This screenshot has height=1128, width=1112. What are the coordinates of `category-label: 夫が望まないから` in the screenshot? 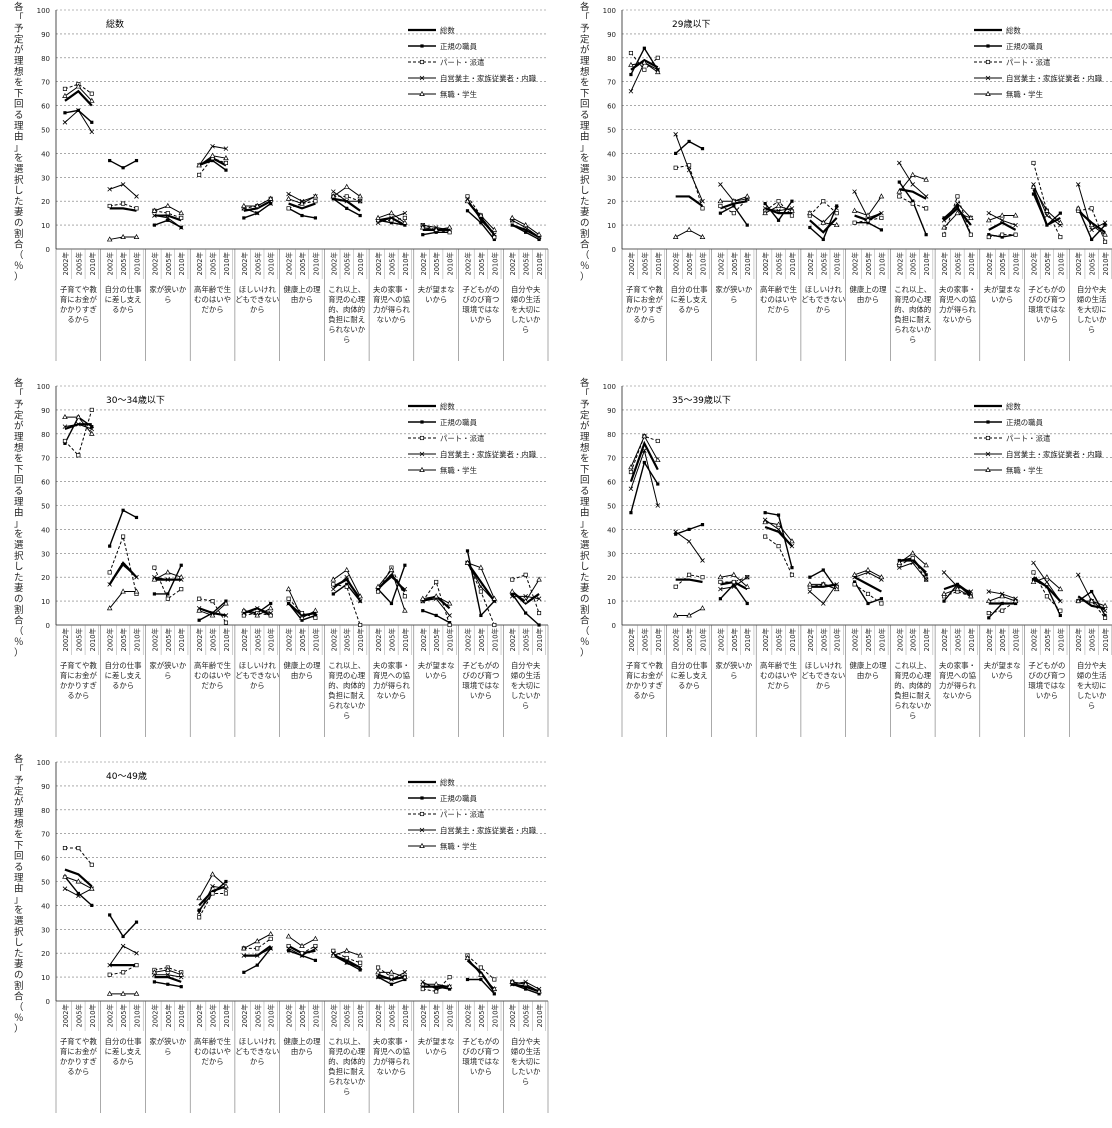 It's located at (1002, 294).